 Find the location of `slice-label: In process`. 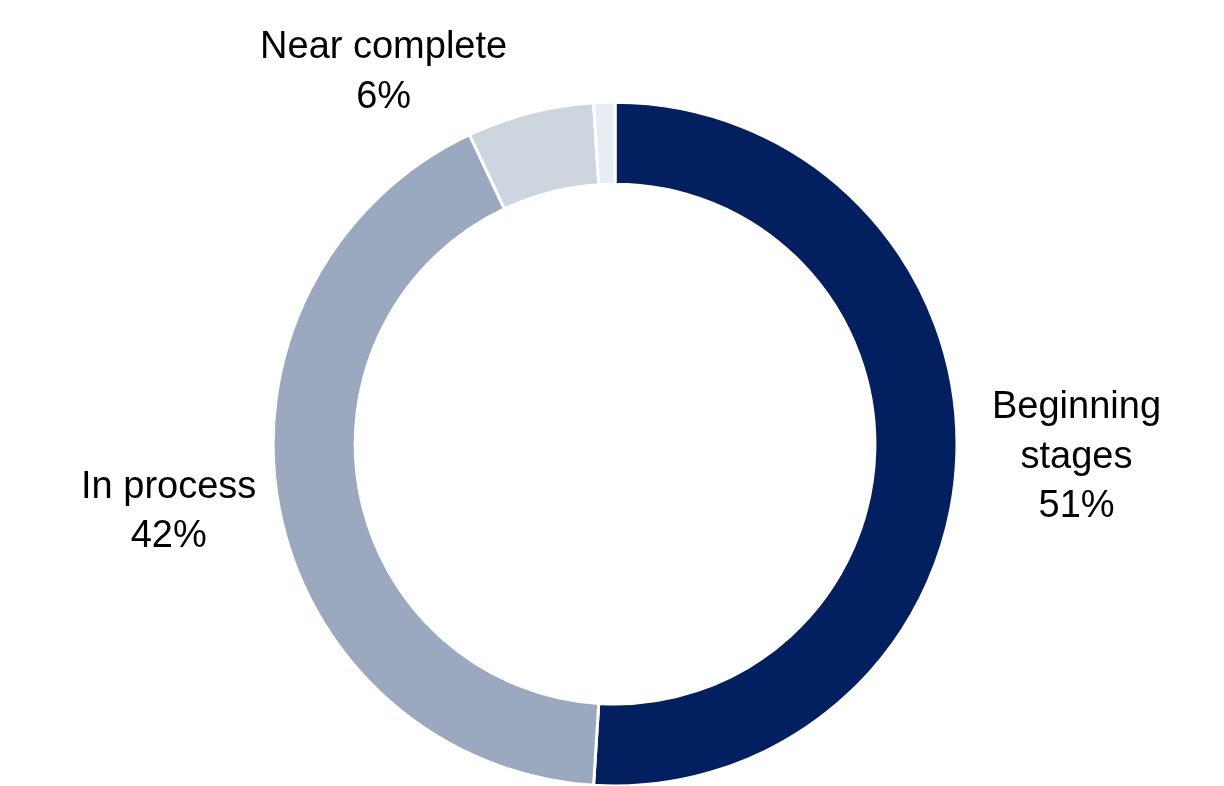

slice-label: In process is located at coordinates (169, 485).